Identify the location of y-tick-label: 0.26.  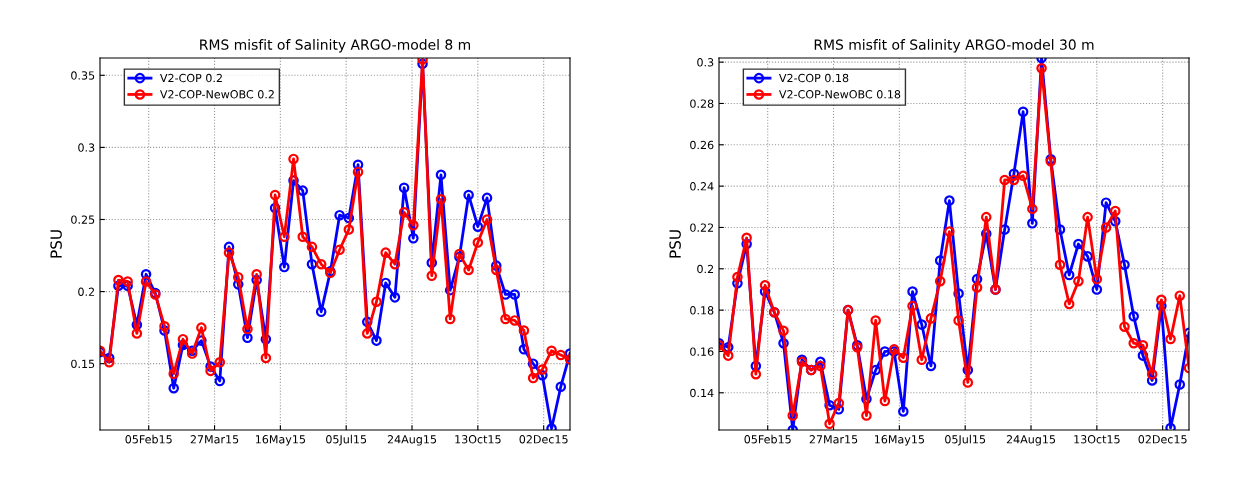
(702, 145).